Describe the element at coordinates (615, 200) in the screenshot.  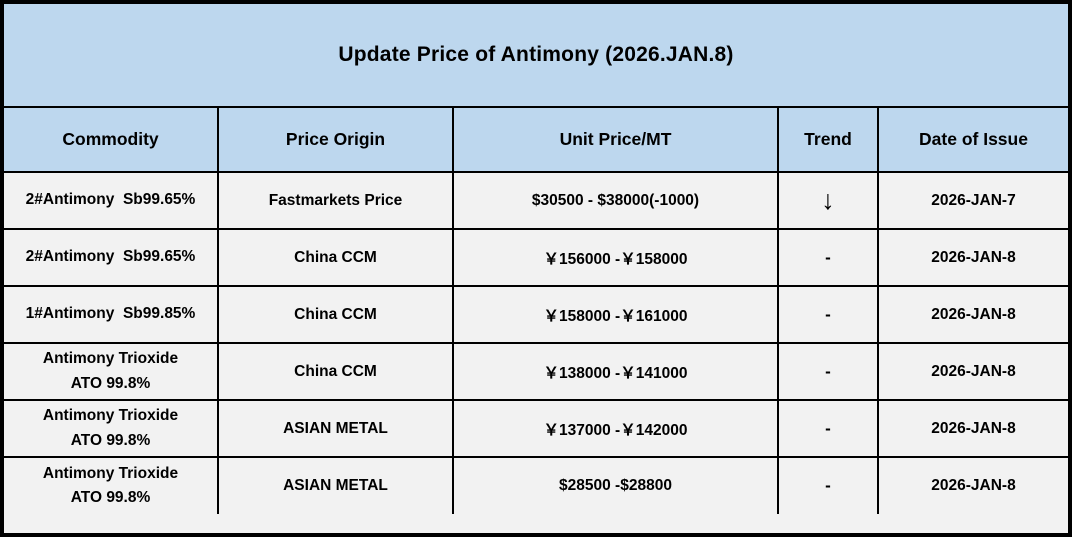
I see `unit-price-cell: $30500 - $38000(-1000)` at that location.